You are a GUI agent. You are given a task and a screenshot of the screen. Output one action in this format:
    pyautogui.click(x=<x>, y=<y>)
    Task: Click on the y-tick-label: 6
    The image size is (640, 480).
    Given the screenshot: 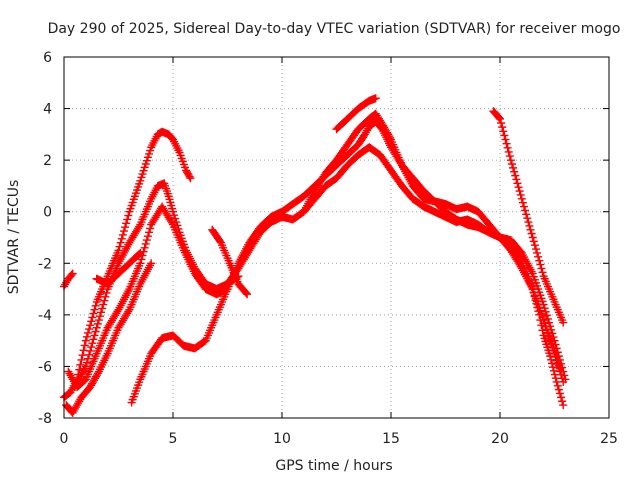 What is the action you would take?
    pyautogui.click(x=47, y=58)
    